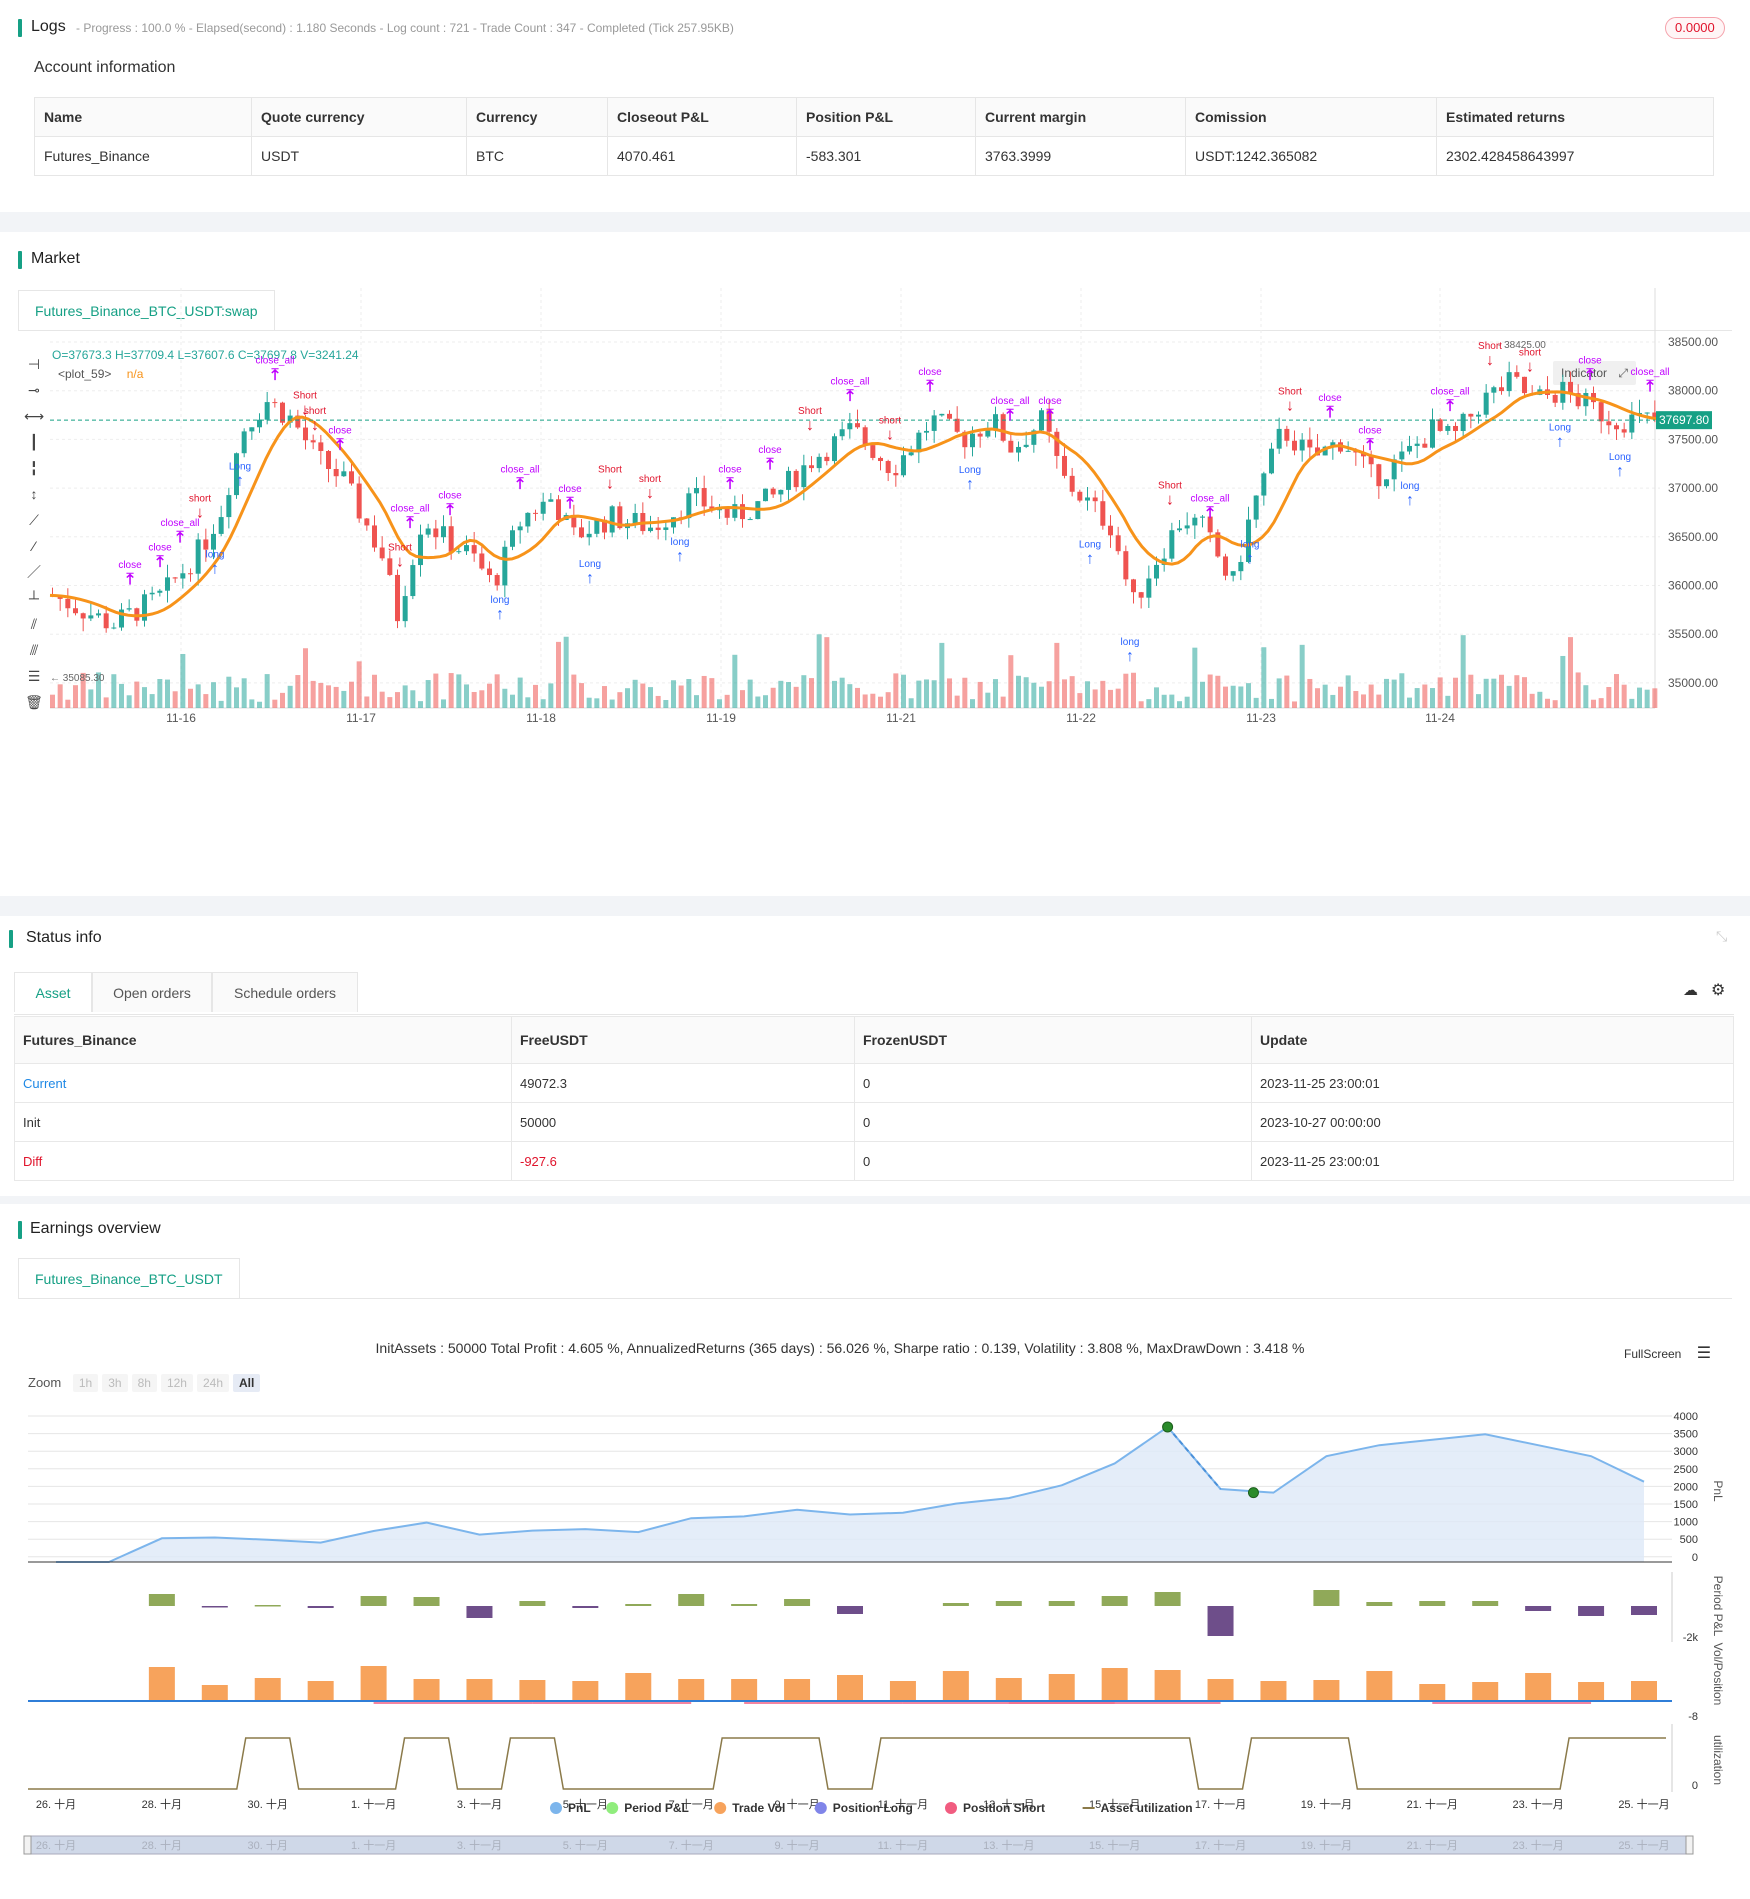  Describe the element at coordinates (20, 1230) in the screenshot. I see `earnings-accent-bar` at that location.